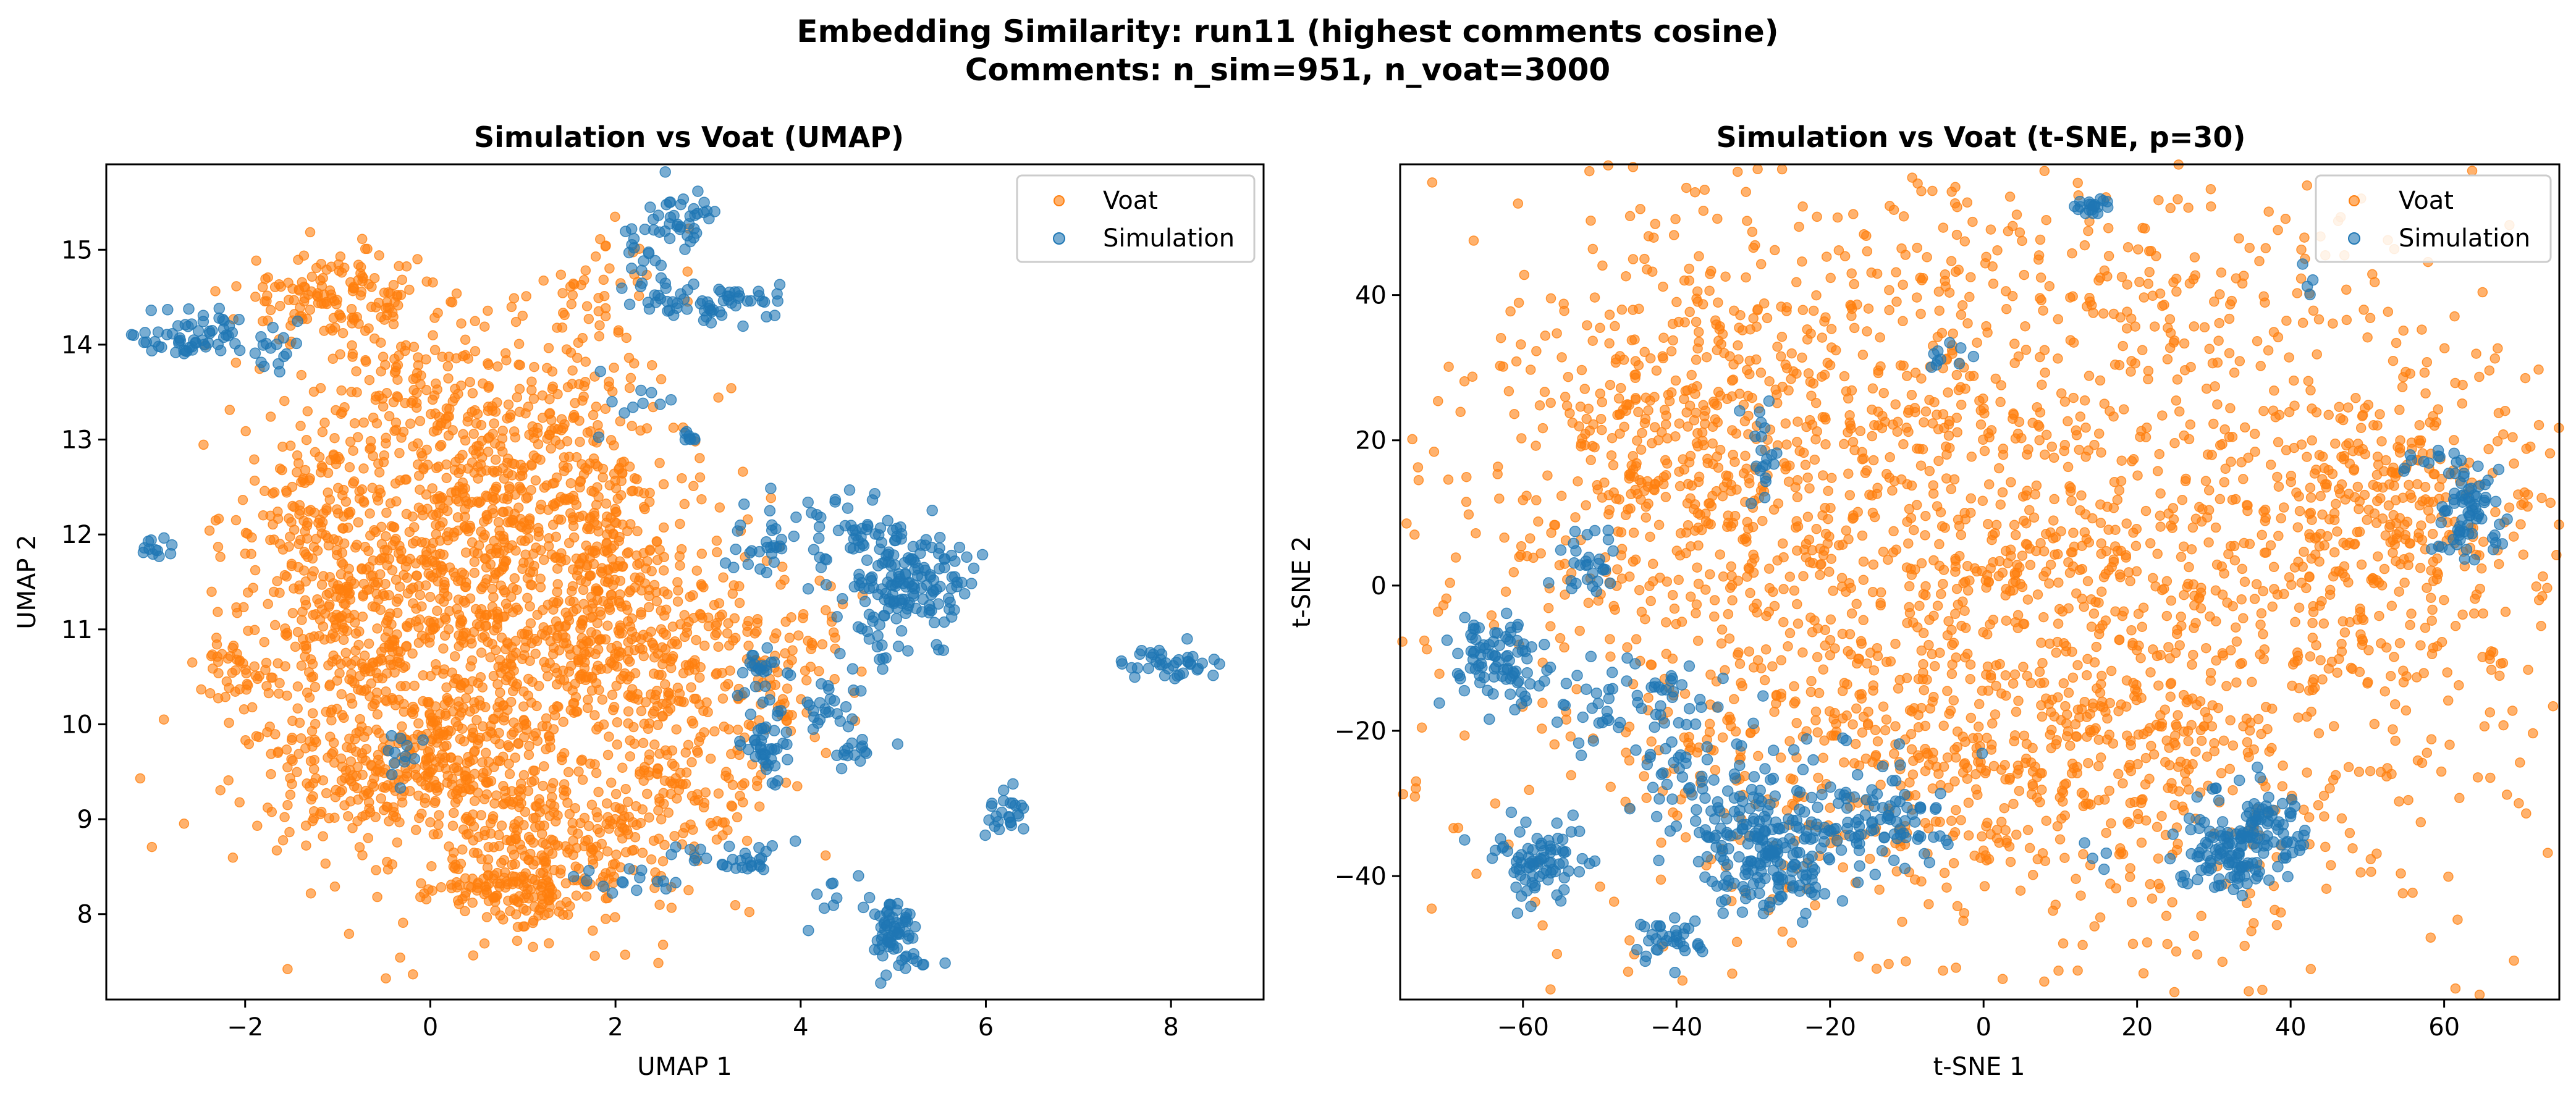 The height and width of the screenshot is (1099, 2576). What do you see at coordinates (986, 1027) in the screenshot?
I see `umap-xtick-label: 6` at bounding box center [986, 1027].